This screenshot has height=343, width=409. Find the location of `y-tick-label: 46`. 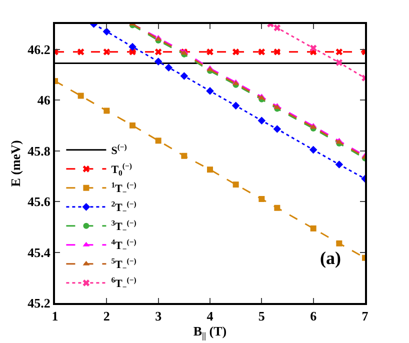

y-tick-label: 46 is located at coordinates (44, 100).